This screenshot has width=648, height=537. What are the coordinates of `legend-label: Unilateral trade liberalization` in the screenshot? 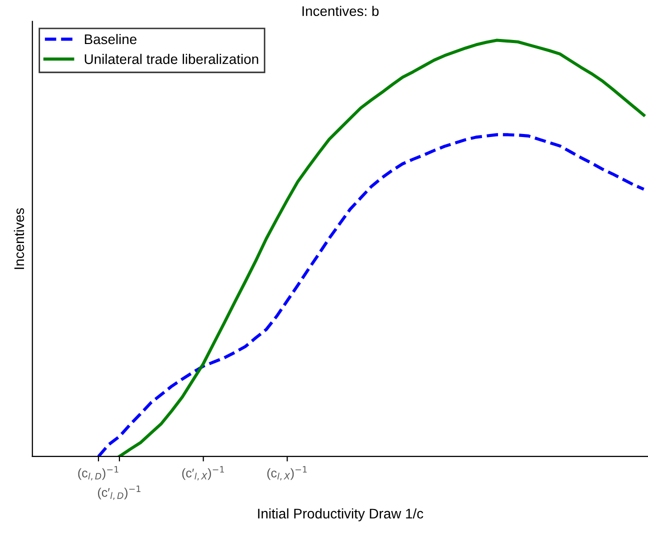 It's located at (171, 59).